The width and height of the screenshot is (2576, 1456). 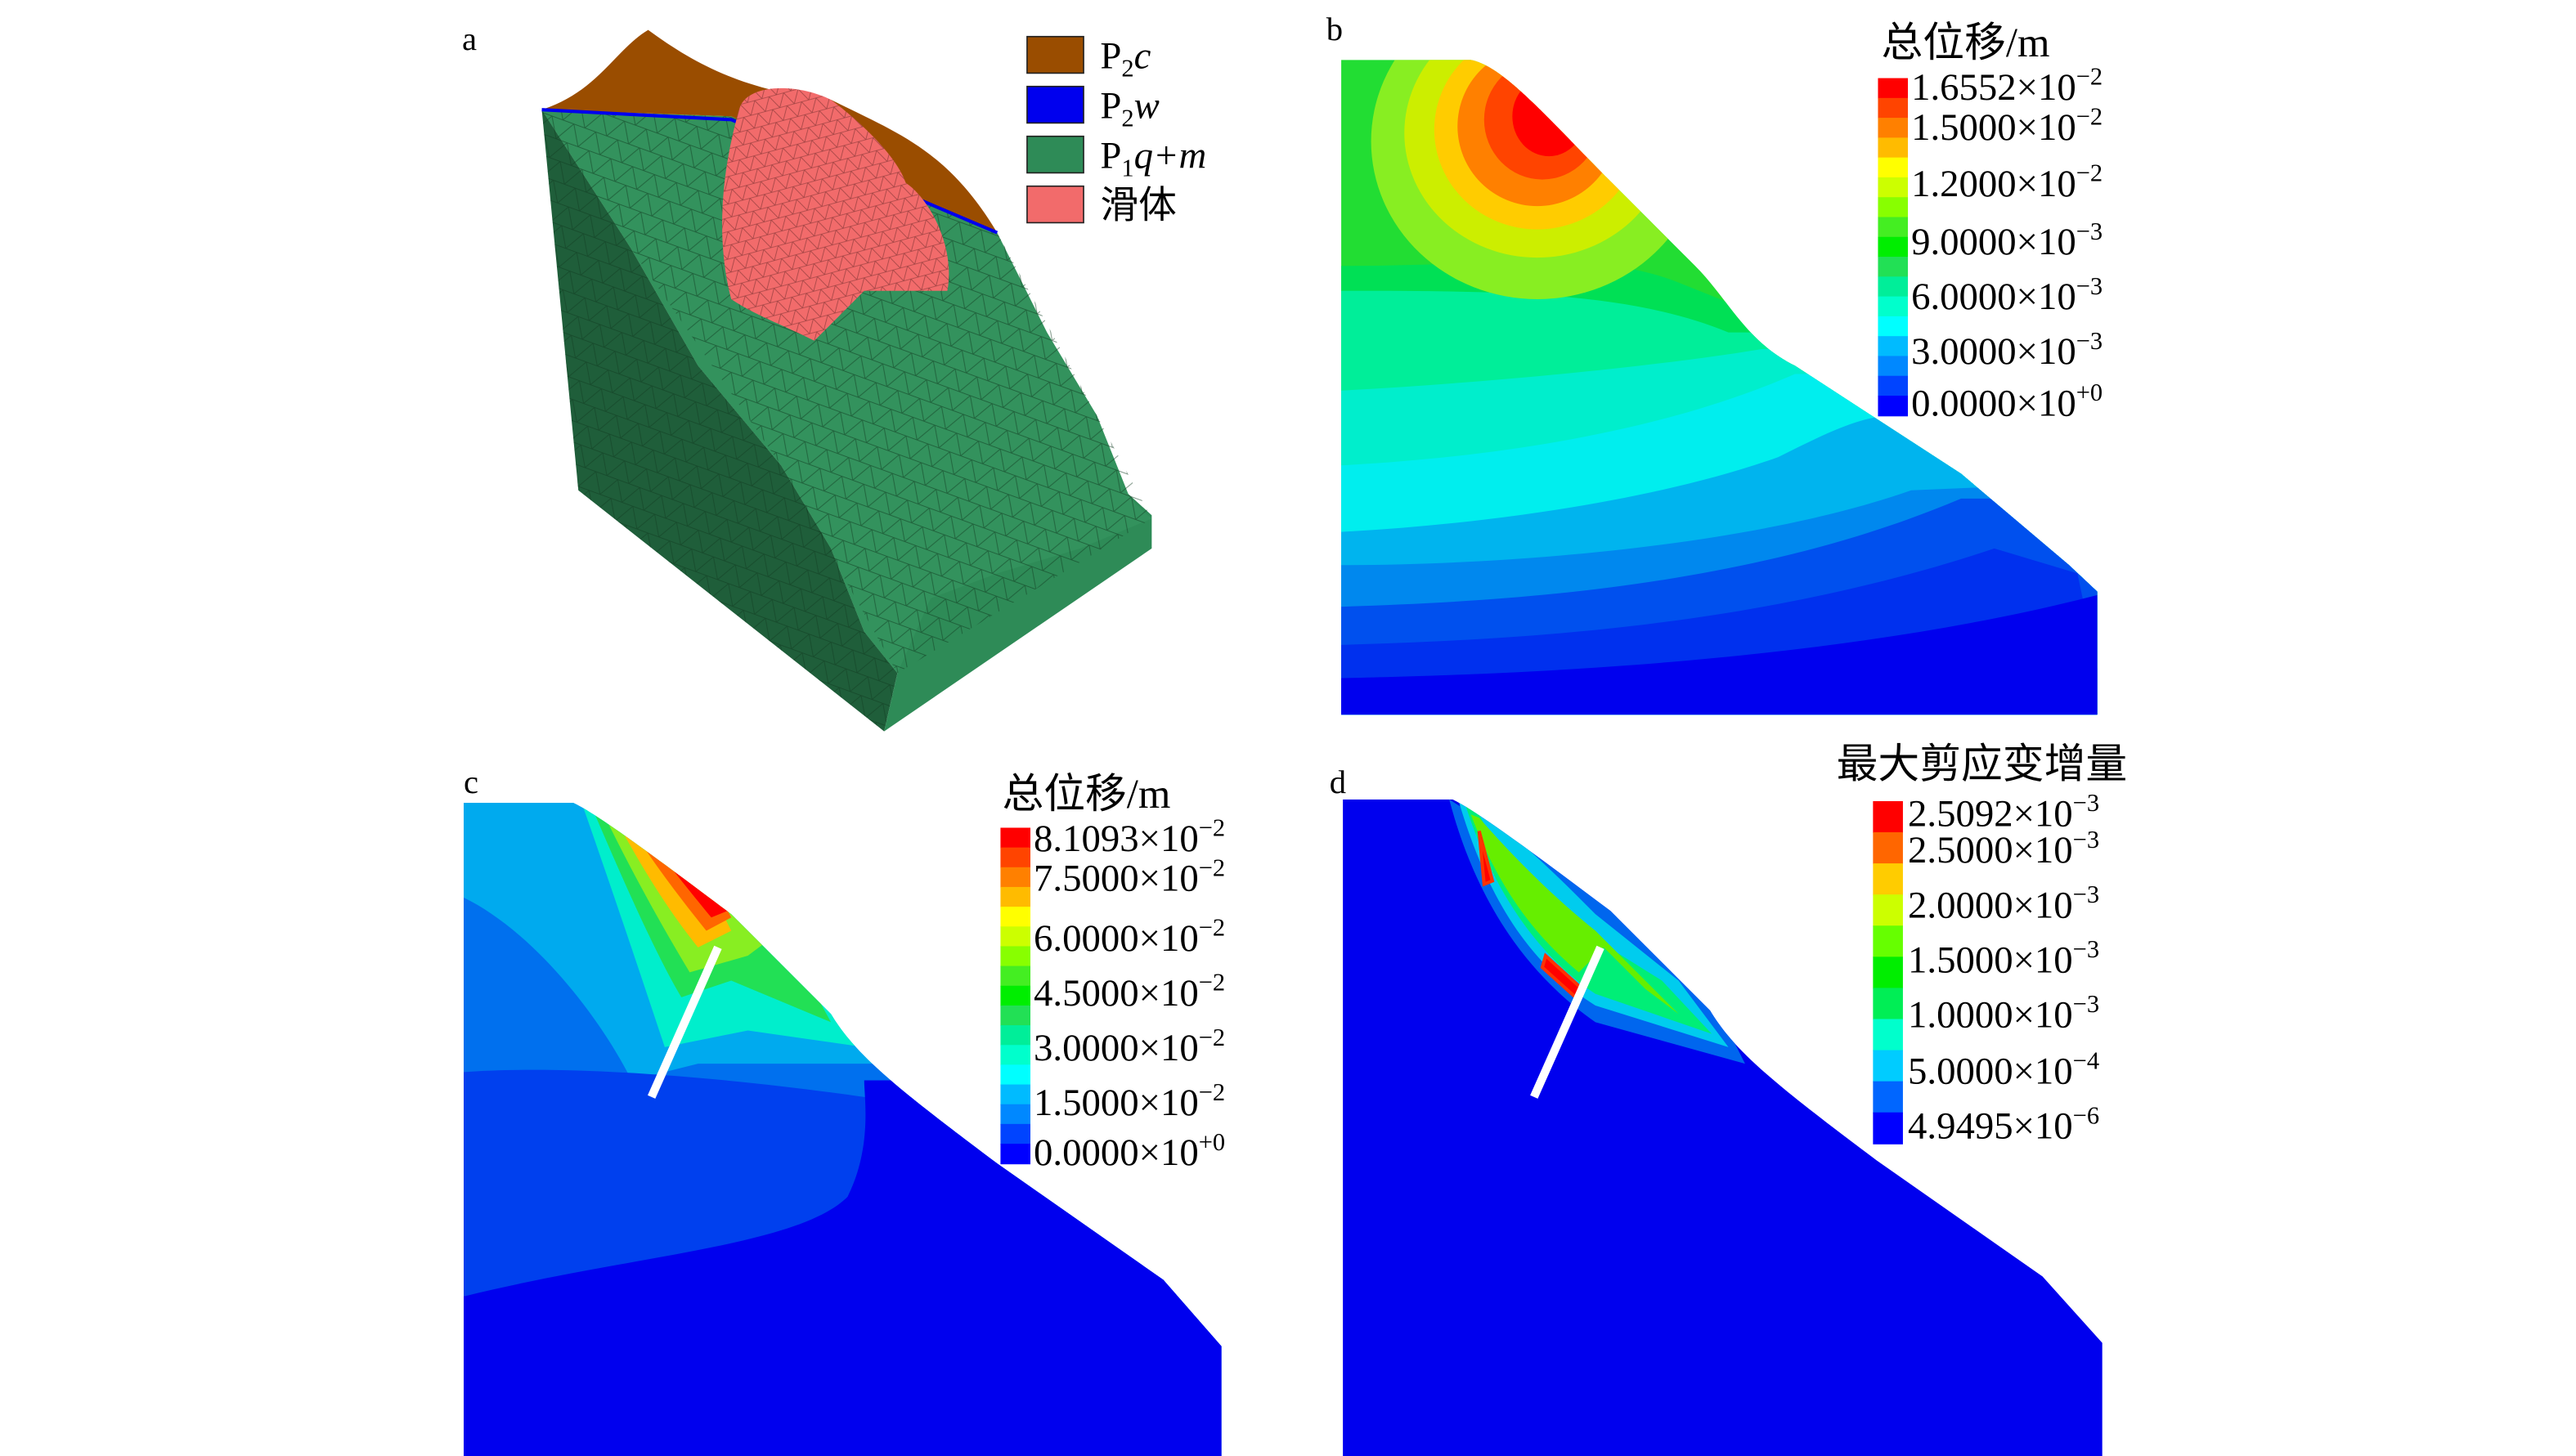 I want to click on sliding-body-mesh, so click(x=835, y=214).